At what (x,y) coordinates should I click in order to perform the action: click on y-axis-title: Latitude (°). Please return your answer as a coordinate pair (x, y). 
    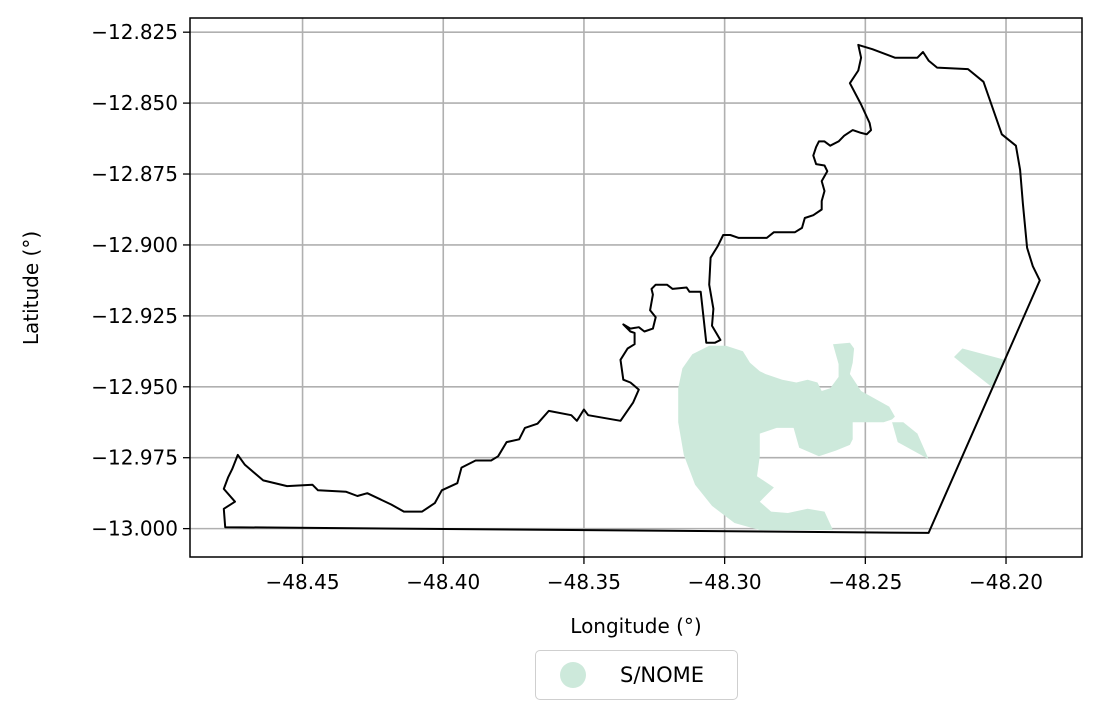
    Looking at the image, I should click on (31, 288).